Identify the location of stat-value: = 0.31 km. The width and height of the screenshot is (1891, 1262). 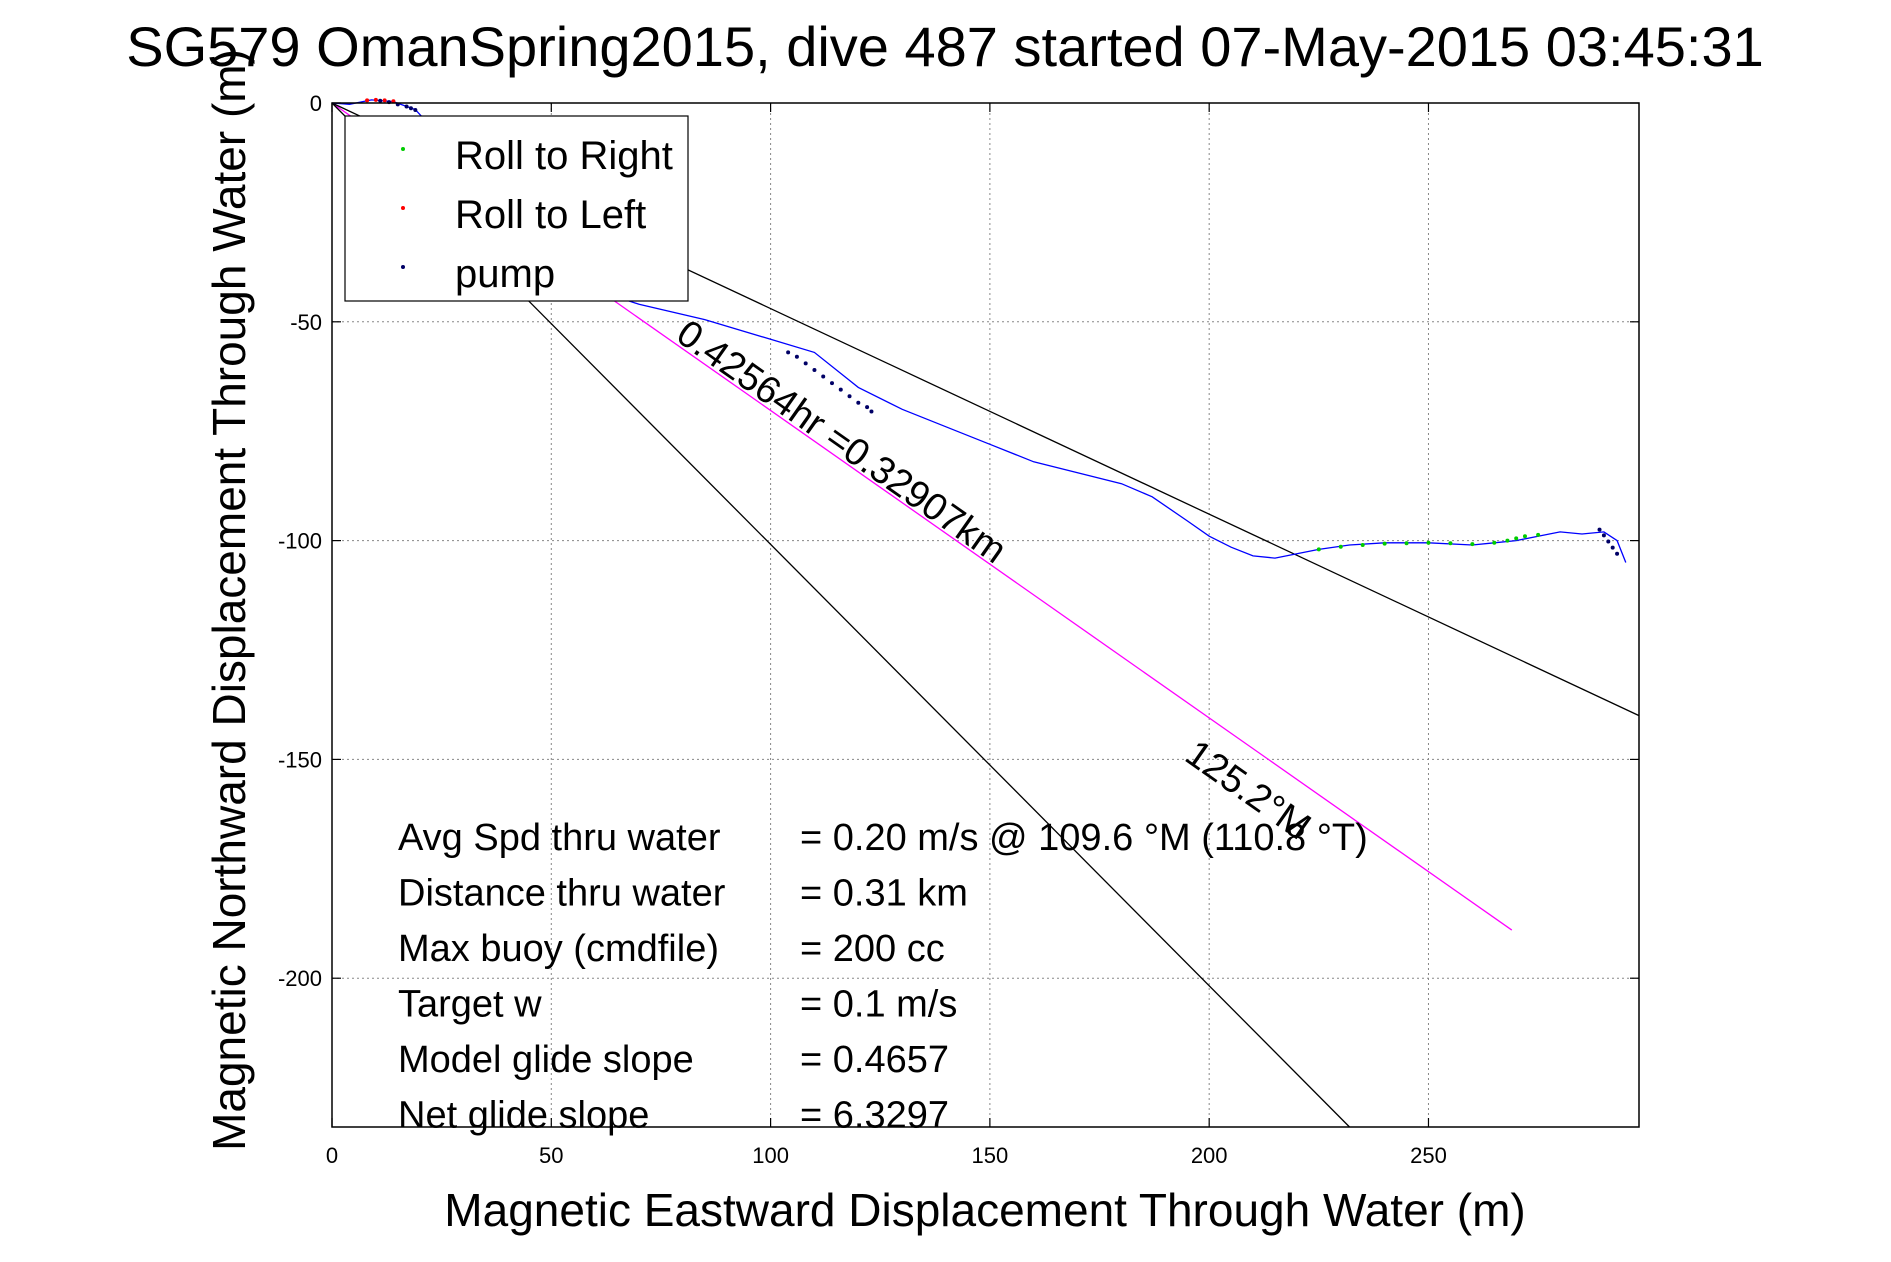
(884, 894).